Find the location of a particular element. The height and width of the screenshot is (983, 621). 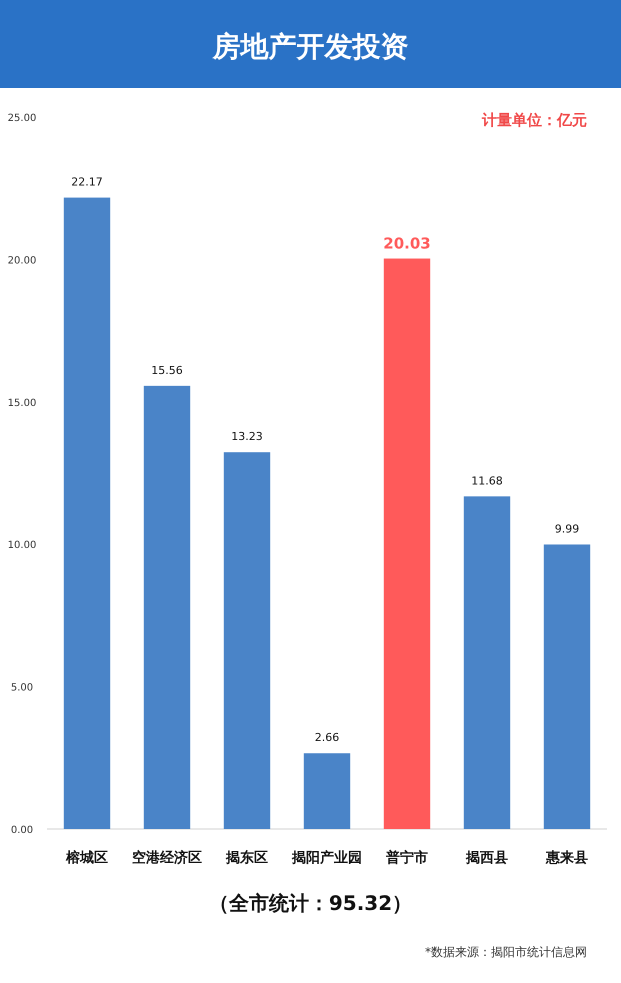

x-tick-label: 榕城区 is located at coordinates (86, 857).